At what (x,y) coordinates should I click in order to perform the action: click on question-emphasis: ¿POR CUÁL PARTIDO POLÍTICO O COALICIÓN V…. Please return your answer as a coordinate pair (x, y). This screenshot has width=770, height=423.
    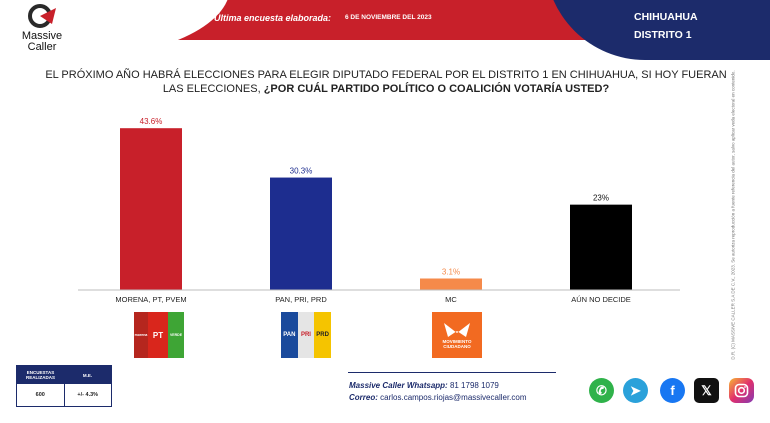
    Looking at the image, I should click on (436, 89).